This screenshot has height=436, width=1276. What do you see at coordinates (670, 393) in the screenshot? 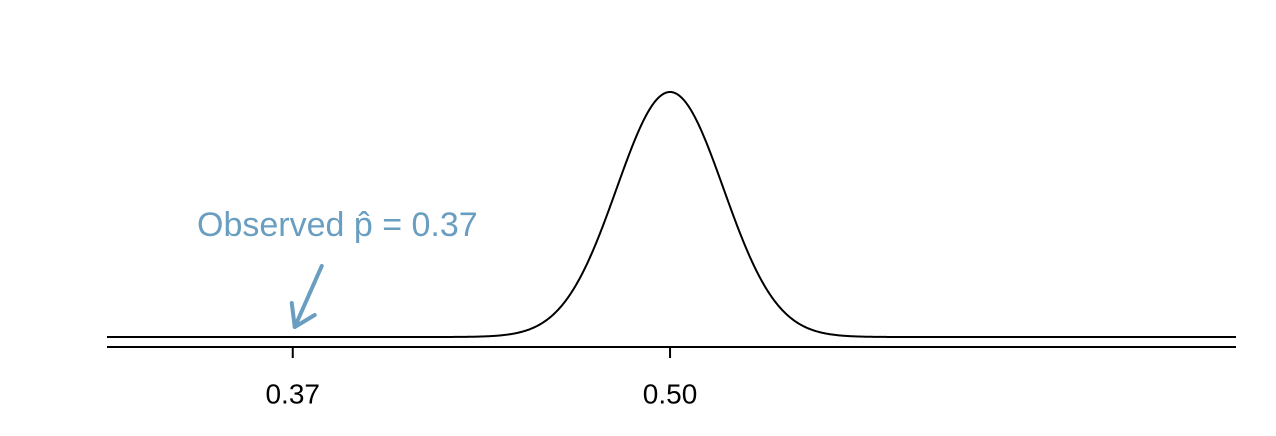
I see `x-tick-label: 0.50` at bounding box center [670, 393].